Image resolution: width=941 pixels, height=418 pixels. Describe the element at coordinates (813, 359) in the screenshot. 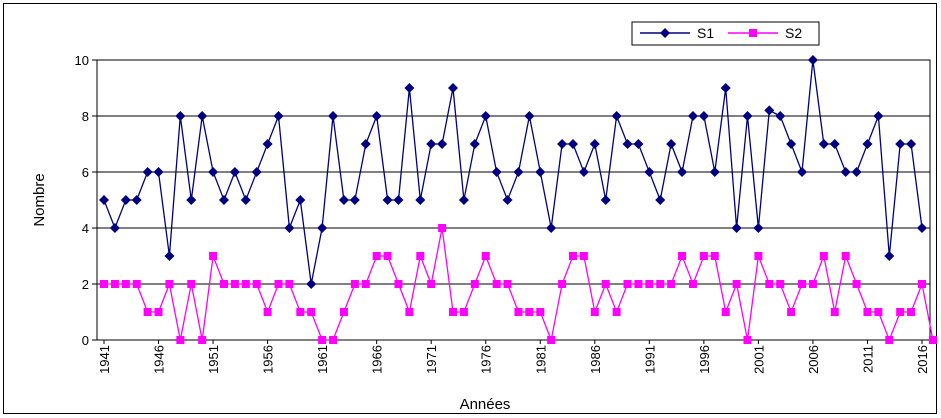

I see `x-tick-label-2006: 2006` at that location.